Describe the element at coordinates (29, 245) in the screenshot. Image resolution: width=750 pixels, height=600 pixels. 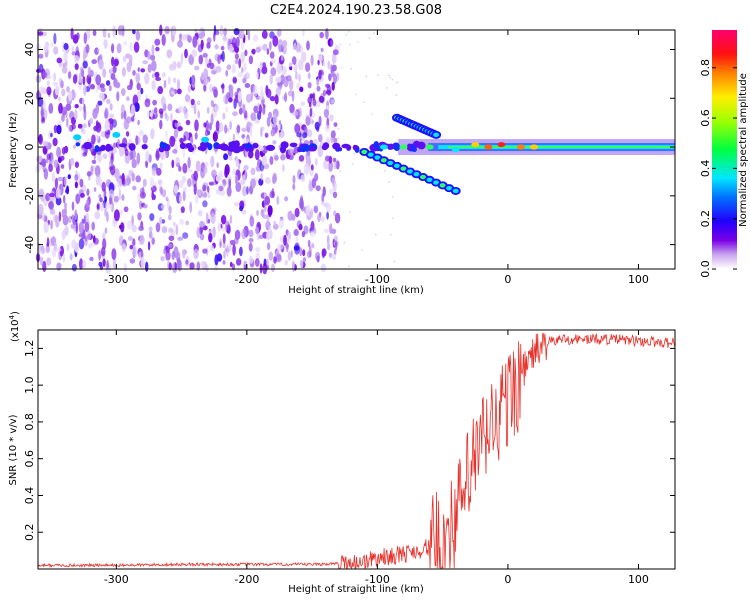
I see `spectrogram-y-tick-label: -40` at that location.